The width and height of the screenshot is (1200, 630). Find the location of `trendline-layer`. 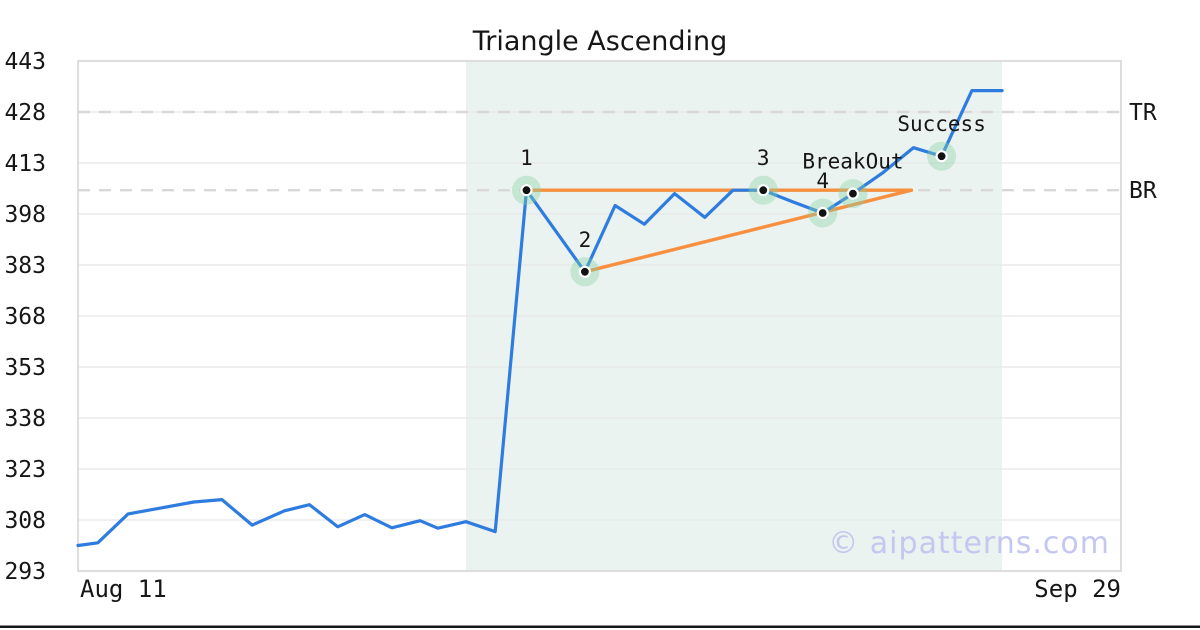

trendline-layer is located at coordinates (719, 231).